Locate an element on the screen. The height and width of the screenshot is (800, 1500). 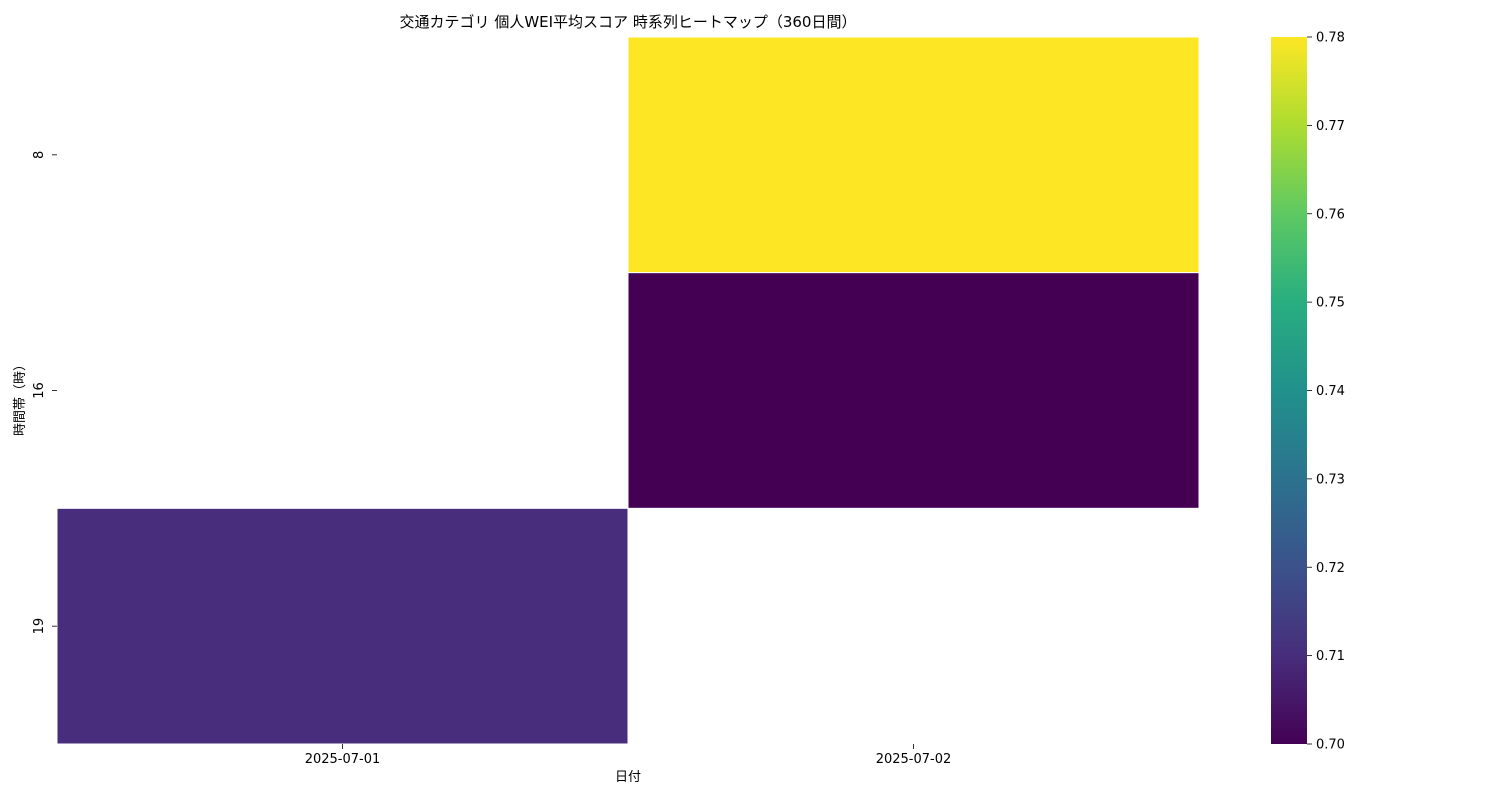
colorbar is located at coordinates (1289, 390).